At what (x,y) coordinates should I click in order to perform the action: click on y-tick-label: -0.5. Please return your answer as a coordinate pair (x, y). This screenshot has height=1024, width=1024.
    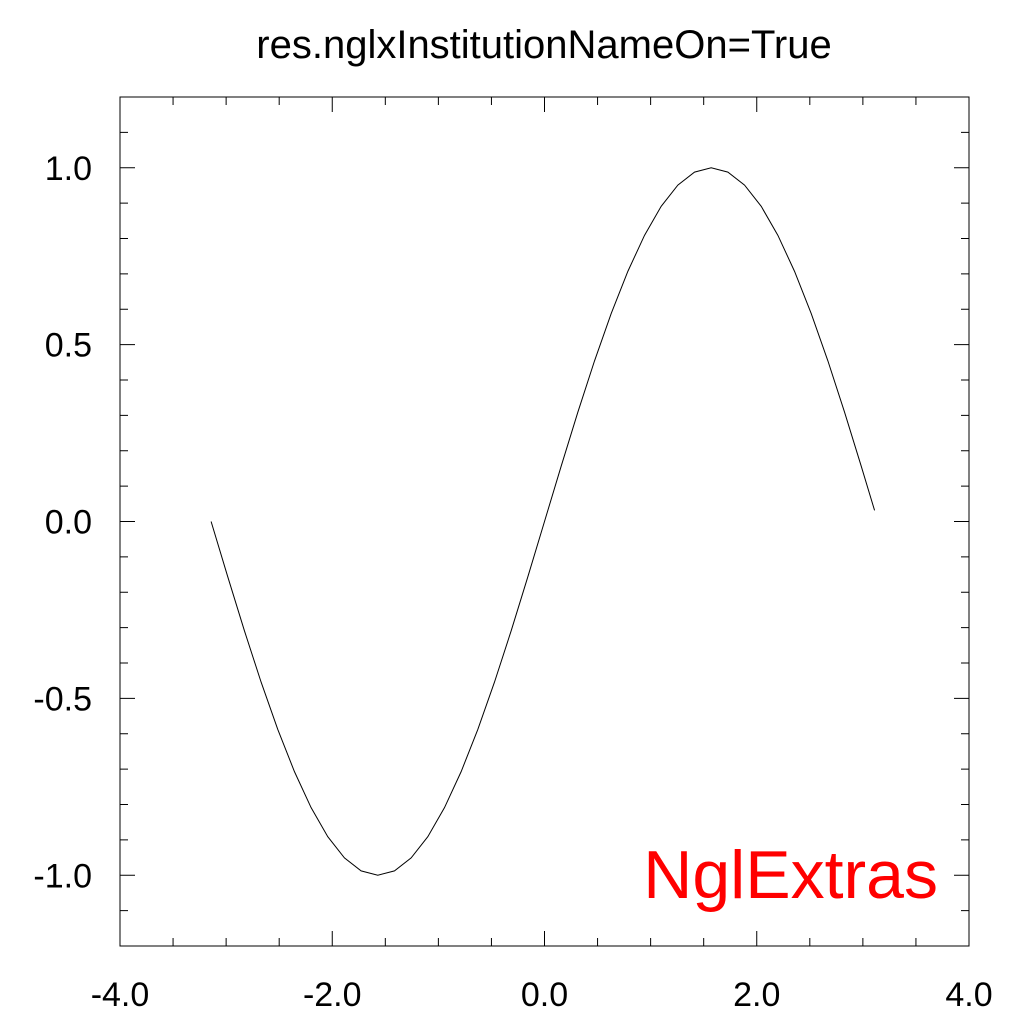
    Looking at the image, I should click on (62, 699).